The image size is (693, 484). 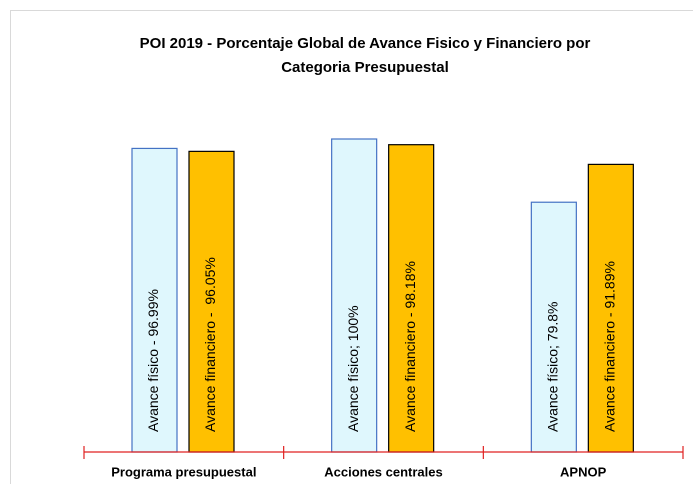 I want to click on data-label: Avance financiero - 96.05%, so click(x=210, y=344).